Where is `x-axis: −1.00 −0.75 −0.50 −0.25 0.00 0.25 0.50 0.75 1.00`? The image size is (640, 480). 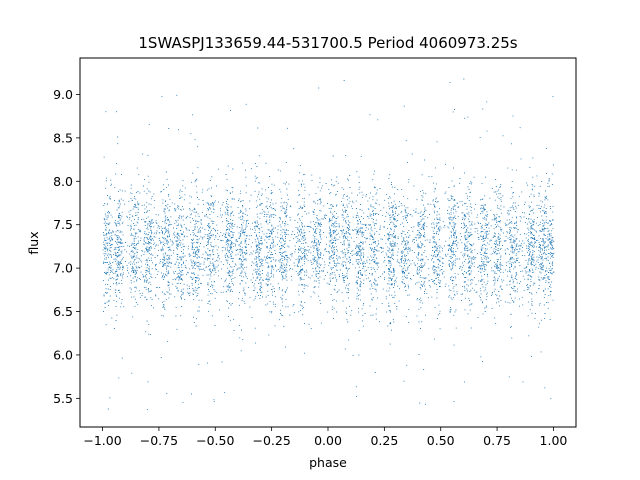
x-axis: −1.00 −0.75 −0.50 −0.25 0.00 0.25 0.50 0.75 1.00 is located at coordinates (325, 437).